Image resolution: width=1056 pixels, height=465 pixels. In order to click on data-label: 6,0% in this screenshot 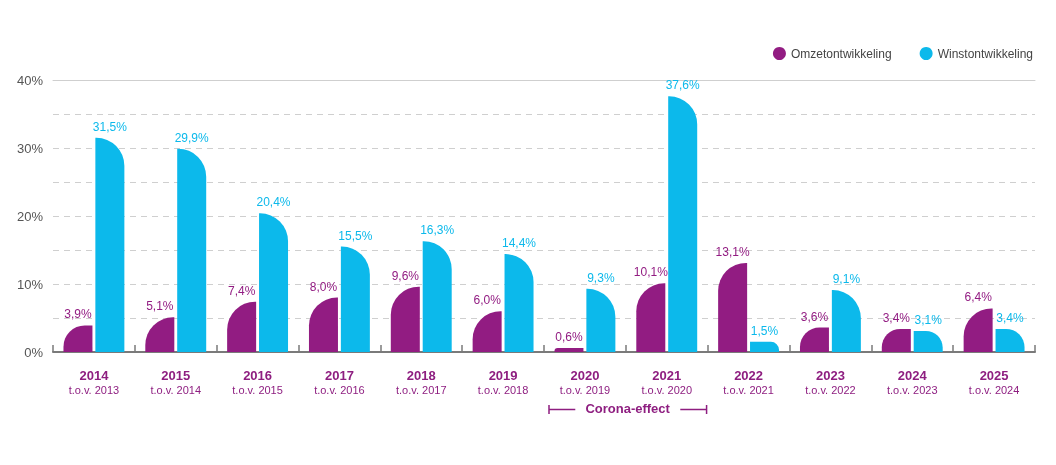, I will do `click(487, 300)`.